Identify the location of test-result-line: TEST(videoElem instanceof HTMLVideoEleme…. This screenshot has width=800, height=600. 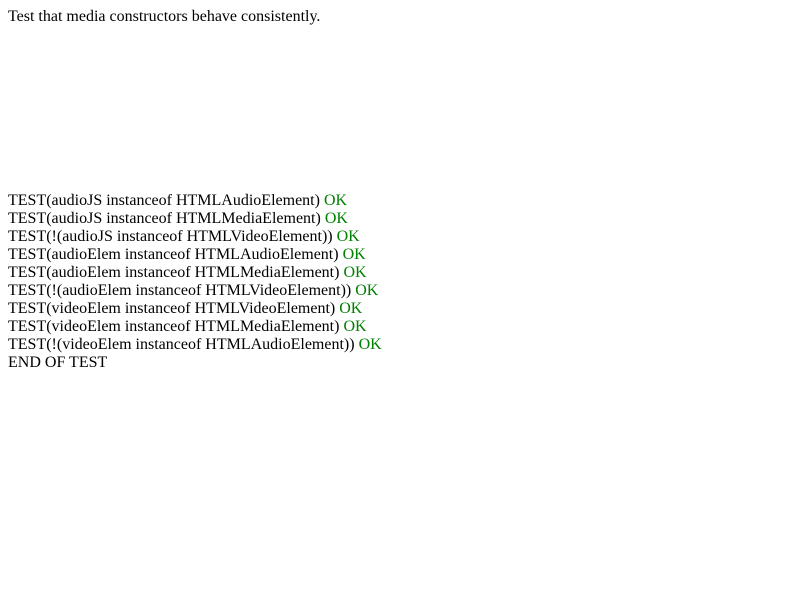
(195, 309).